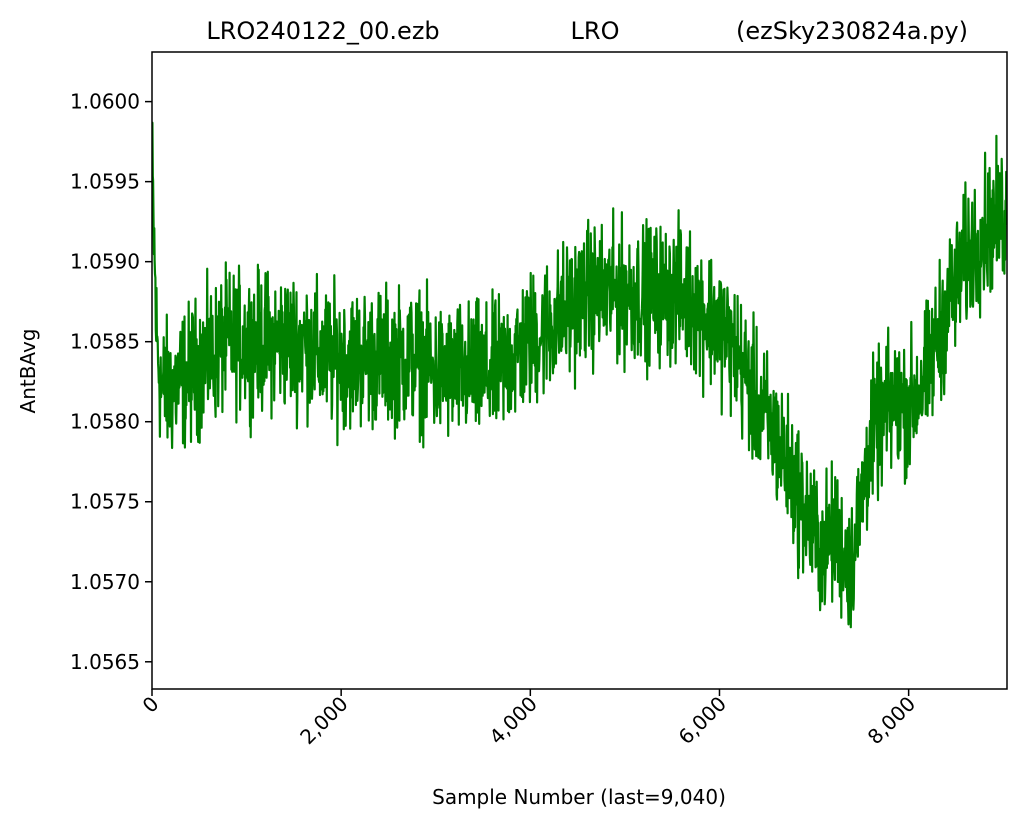 Image resolution: width=1024 pixels, height=824 pixels. Describe the element at coordinates (105, 582) in the screenshot. I see `y-tick-label: 1.0570` at that location.